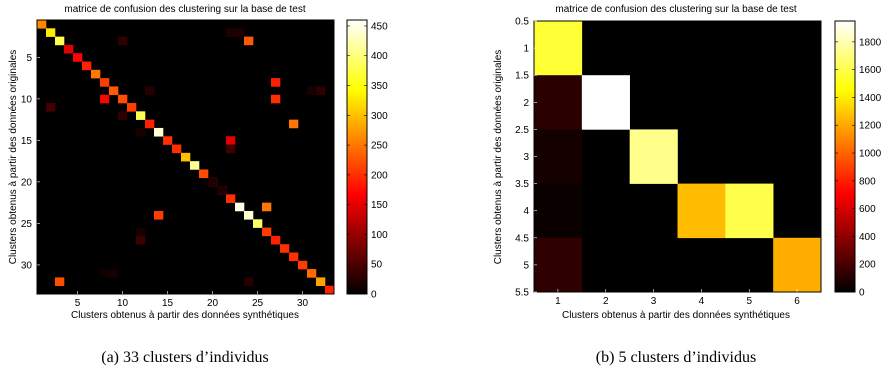  What do you see at coordinates (258, 303) in the screenshot?
I see `x-tick-label: 25` at bounding box center [258, 303].